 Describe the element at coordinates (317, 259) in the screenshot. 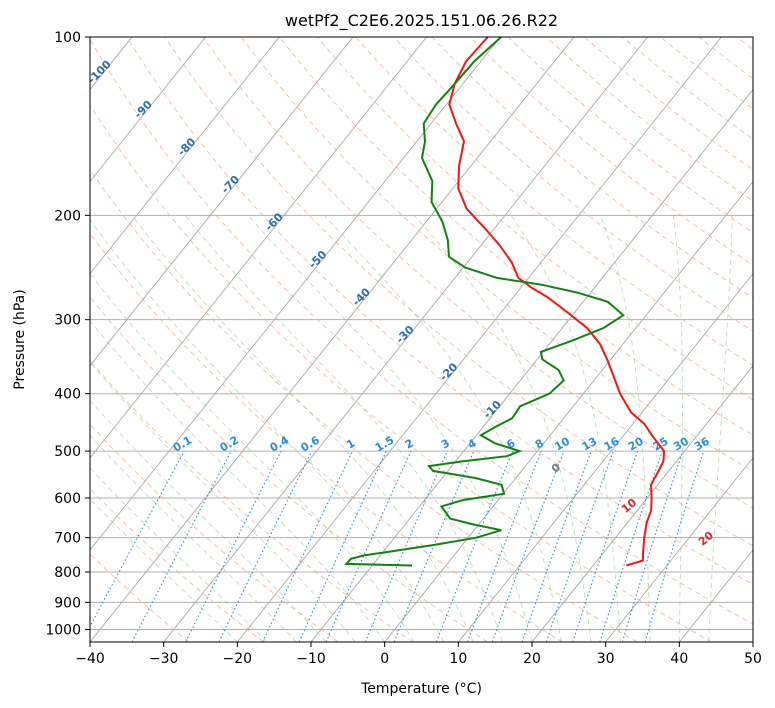

I see `dry-adiabat-label: -50` at that location.